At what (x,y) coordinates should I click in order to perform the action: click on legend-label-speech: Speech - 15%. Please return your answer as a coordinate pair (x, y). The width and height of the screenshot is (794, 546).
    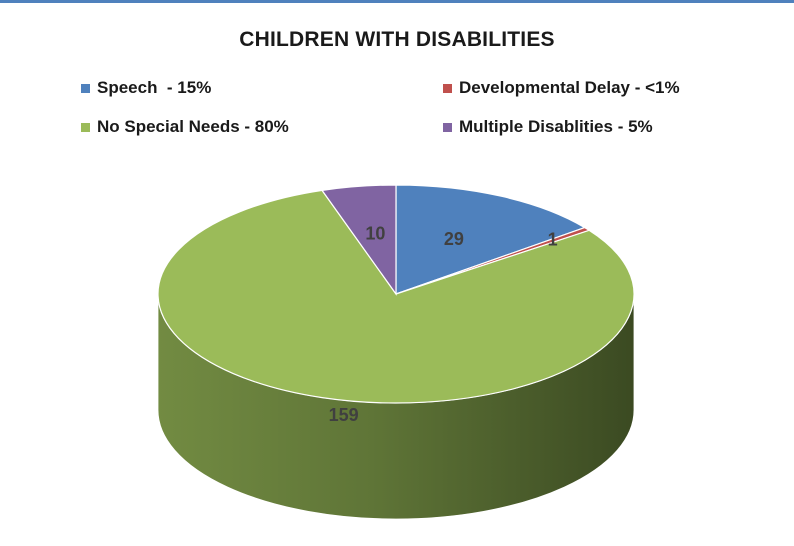
    Looking at the image, I should click on (154, 87).